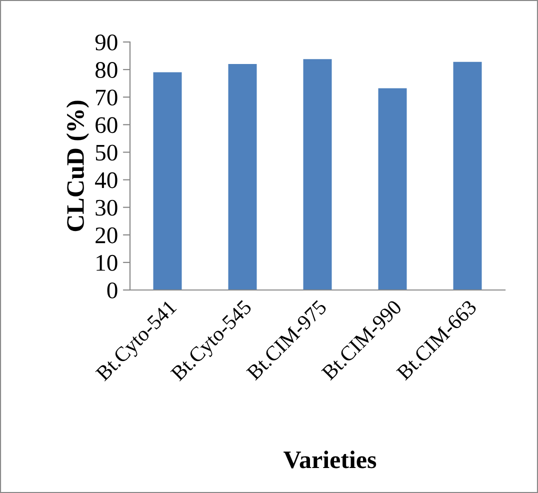 This screenshot has width=538, height=493. Describe the element at coordinates (107, 152) in the screenshot. I see `y-tick-label: 50` at that location.